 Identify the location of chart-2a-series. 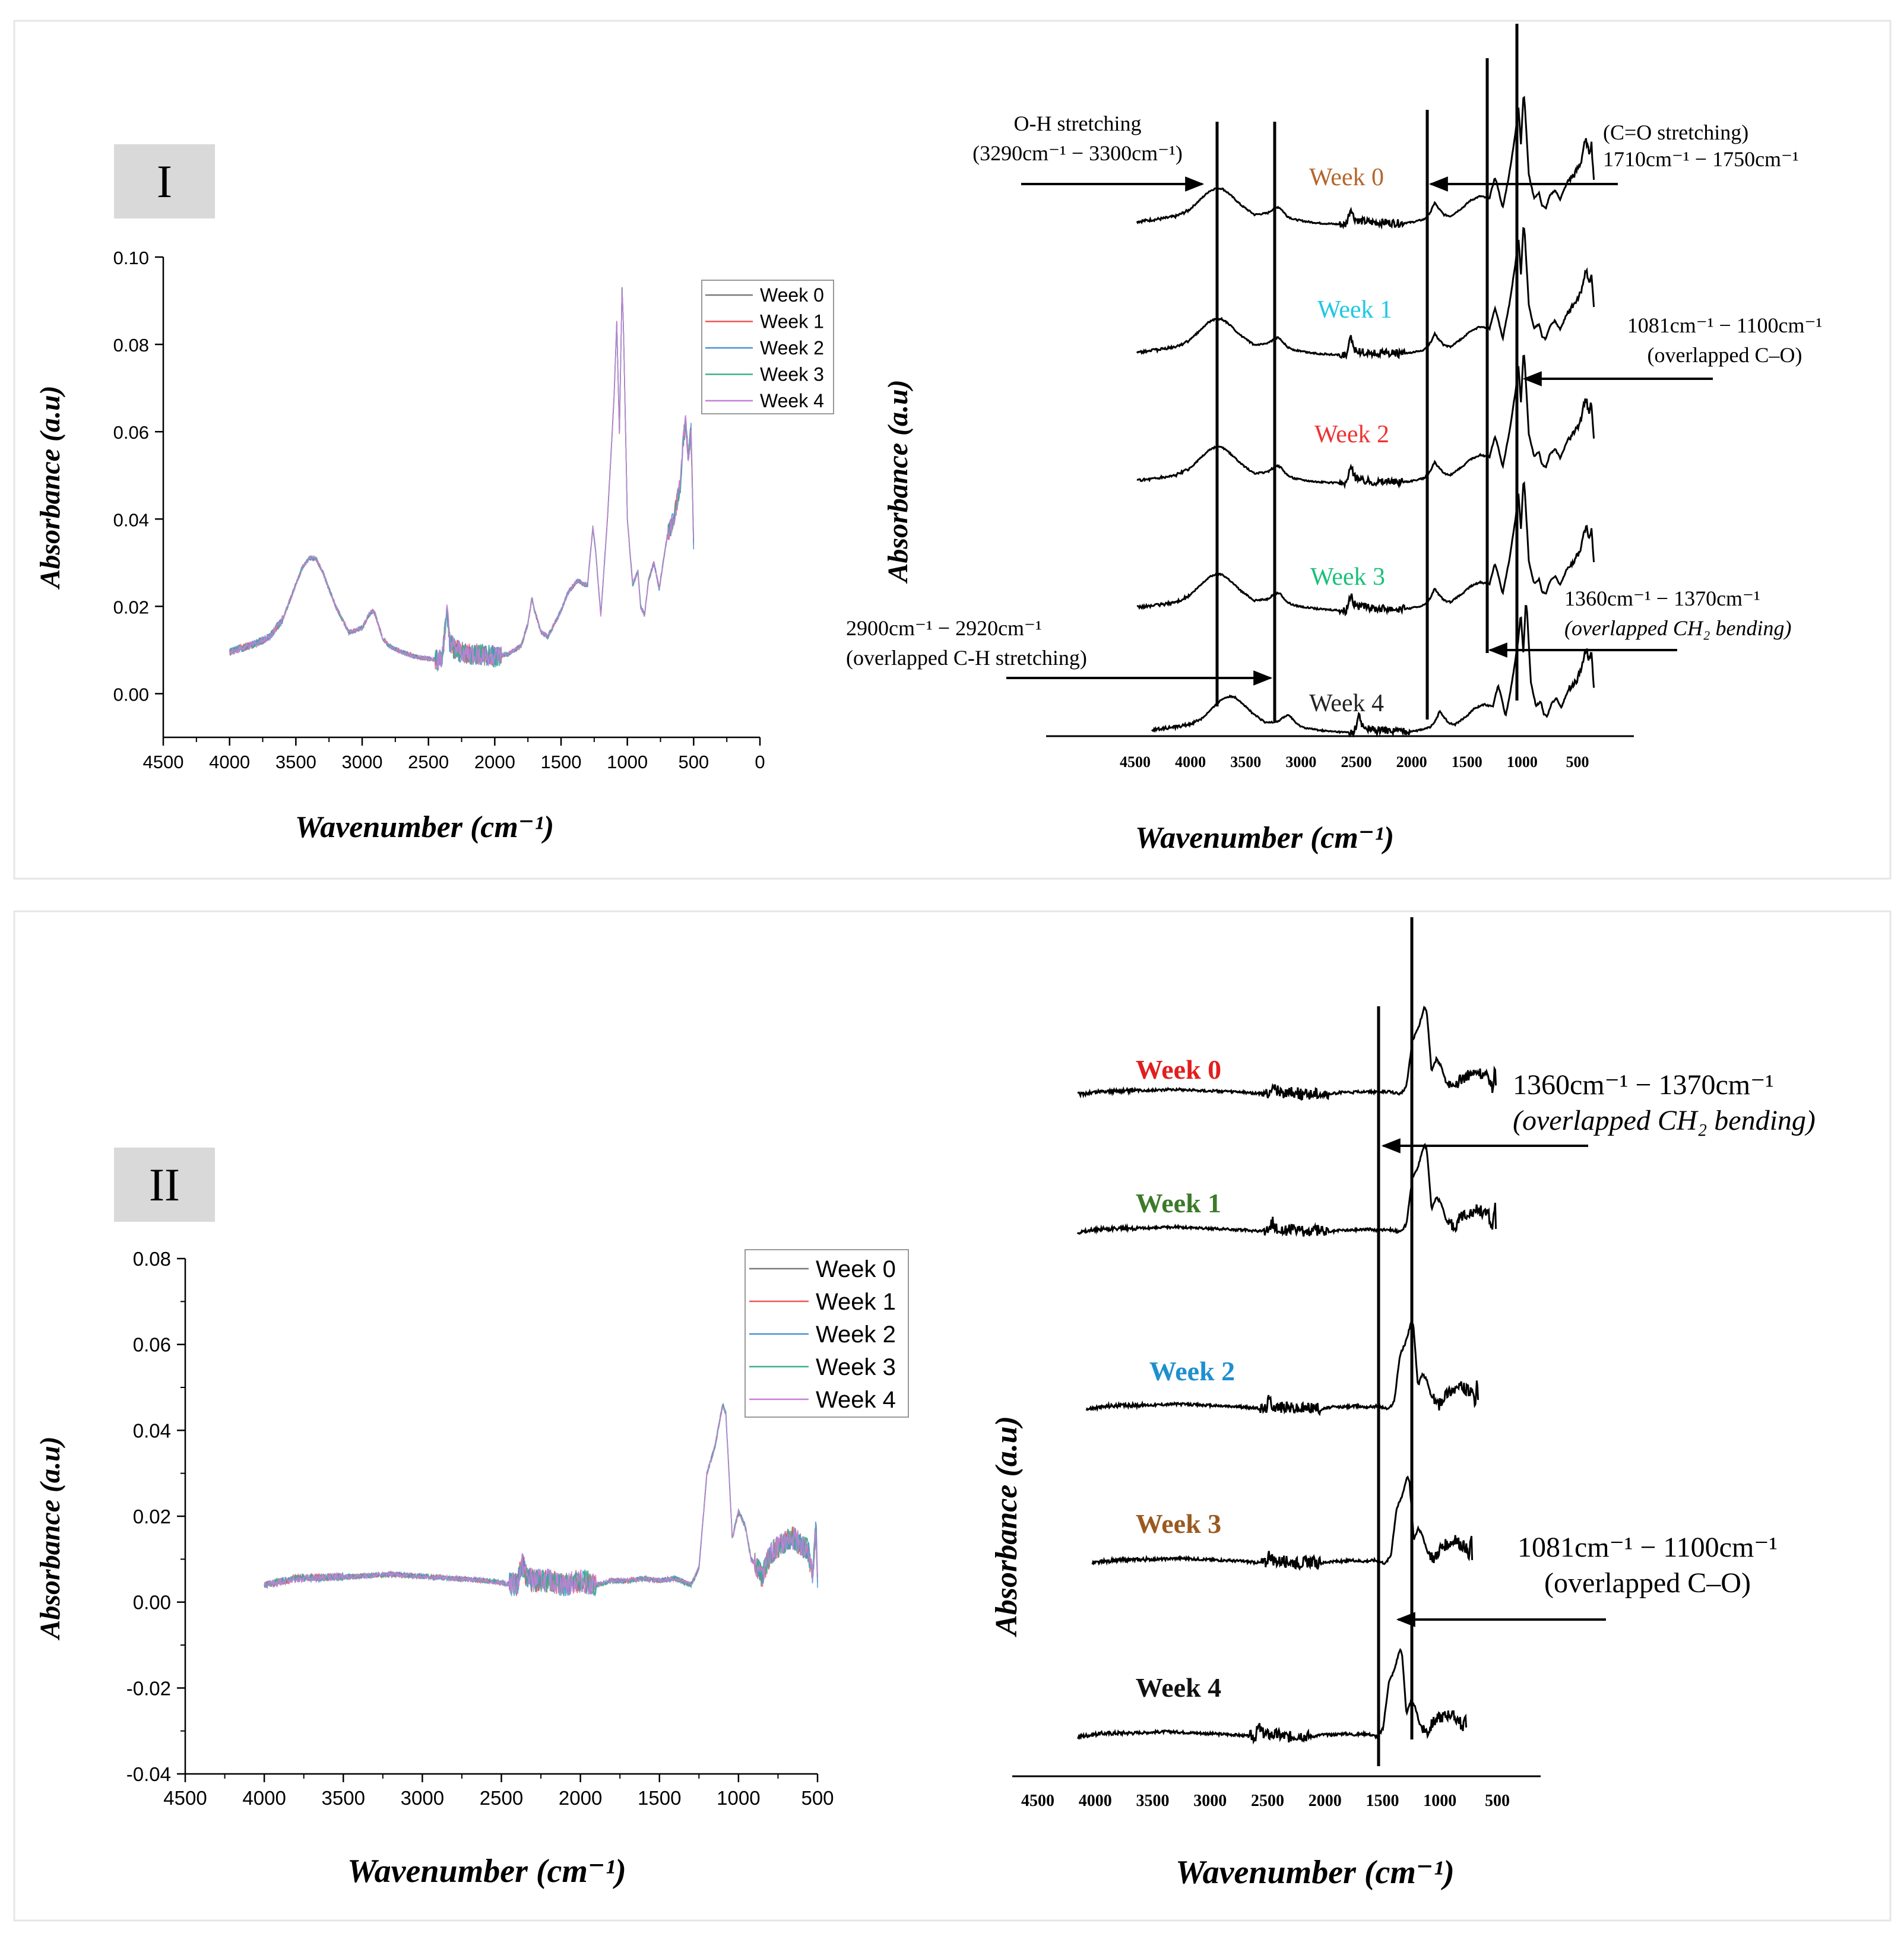
(541, 1499).